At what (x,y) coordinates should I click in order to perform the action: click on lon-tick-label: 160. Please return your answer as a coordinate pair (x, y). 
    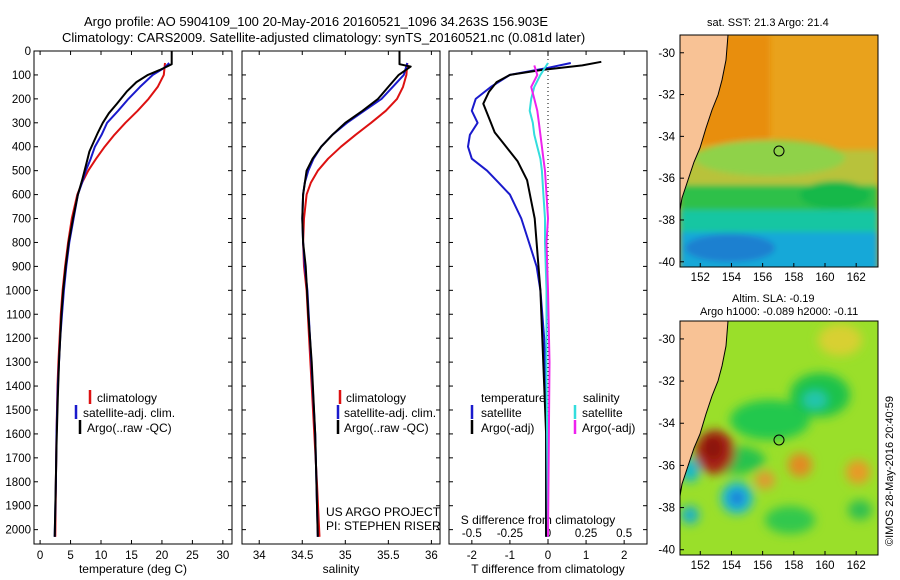
    Looking at the image, I should click on (824, 566).